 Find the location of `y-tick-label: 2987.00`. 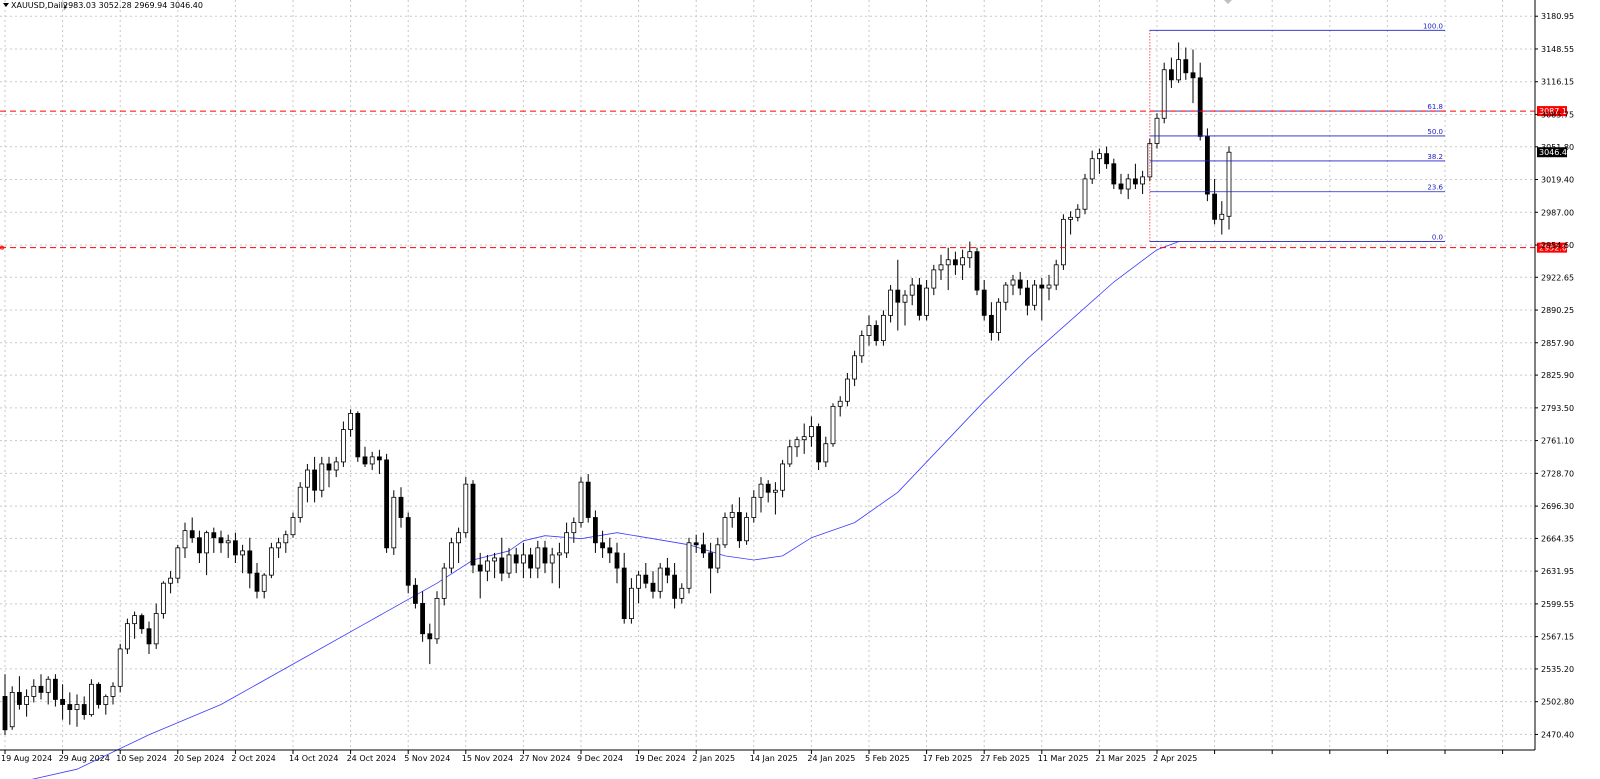

y-tick-label: 2987.00 is located at coordinates (1557, 212).